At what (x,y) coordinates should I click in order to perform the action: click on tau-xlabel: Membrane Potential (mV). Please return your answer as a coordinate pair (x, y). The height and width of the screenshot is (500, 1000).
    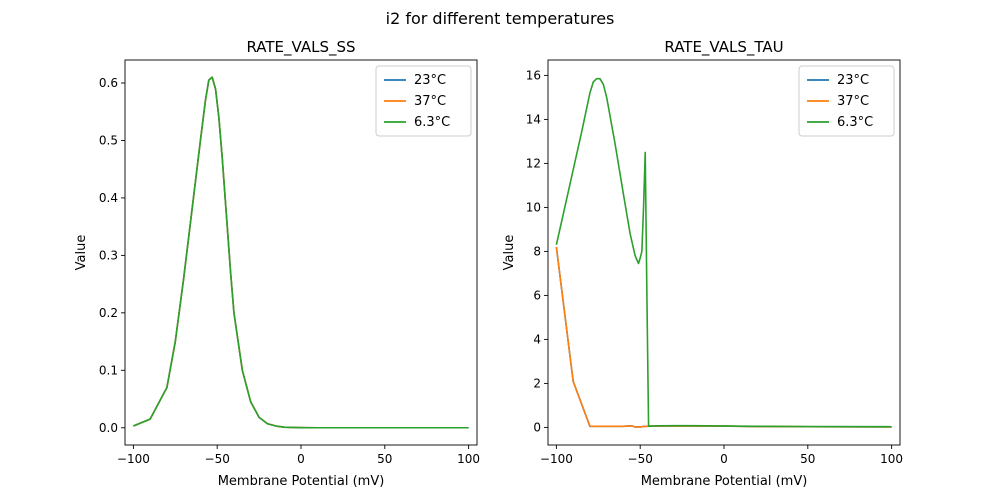
    Looking at the image, I should click on (724, 481).